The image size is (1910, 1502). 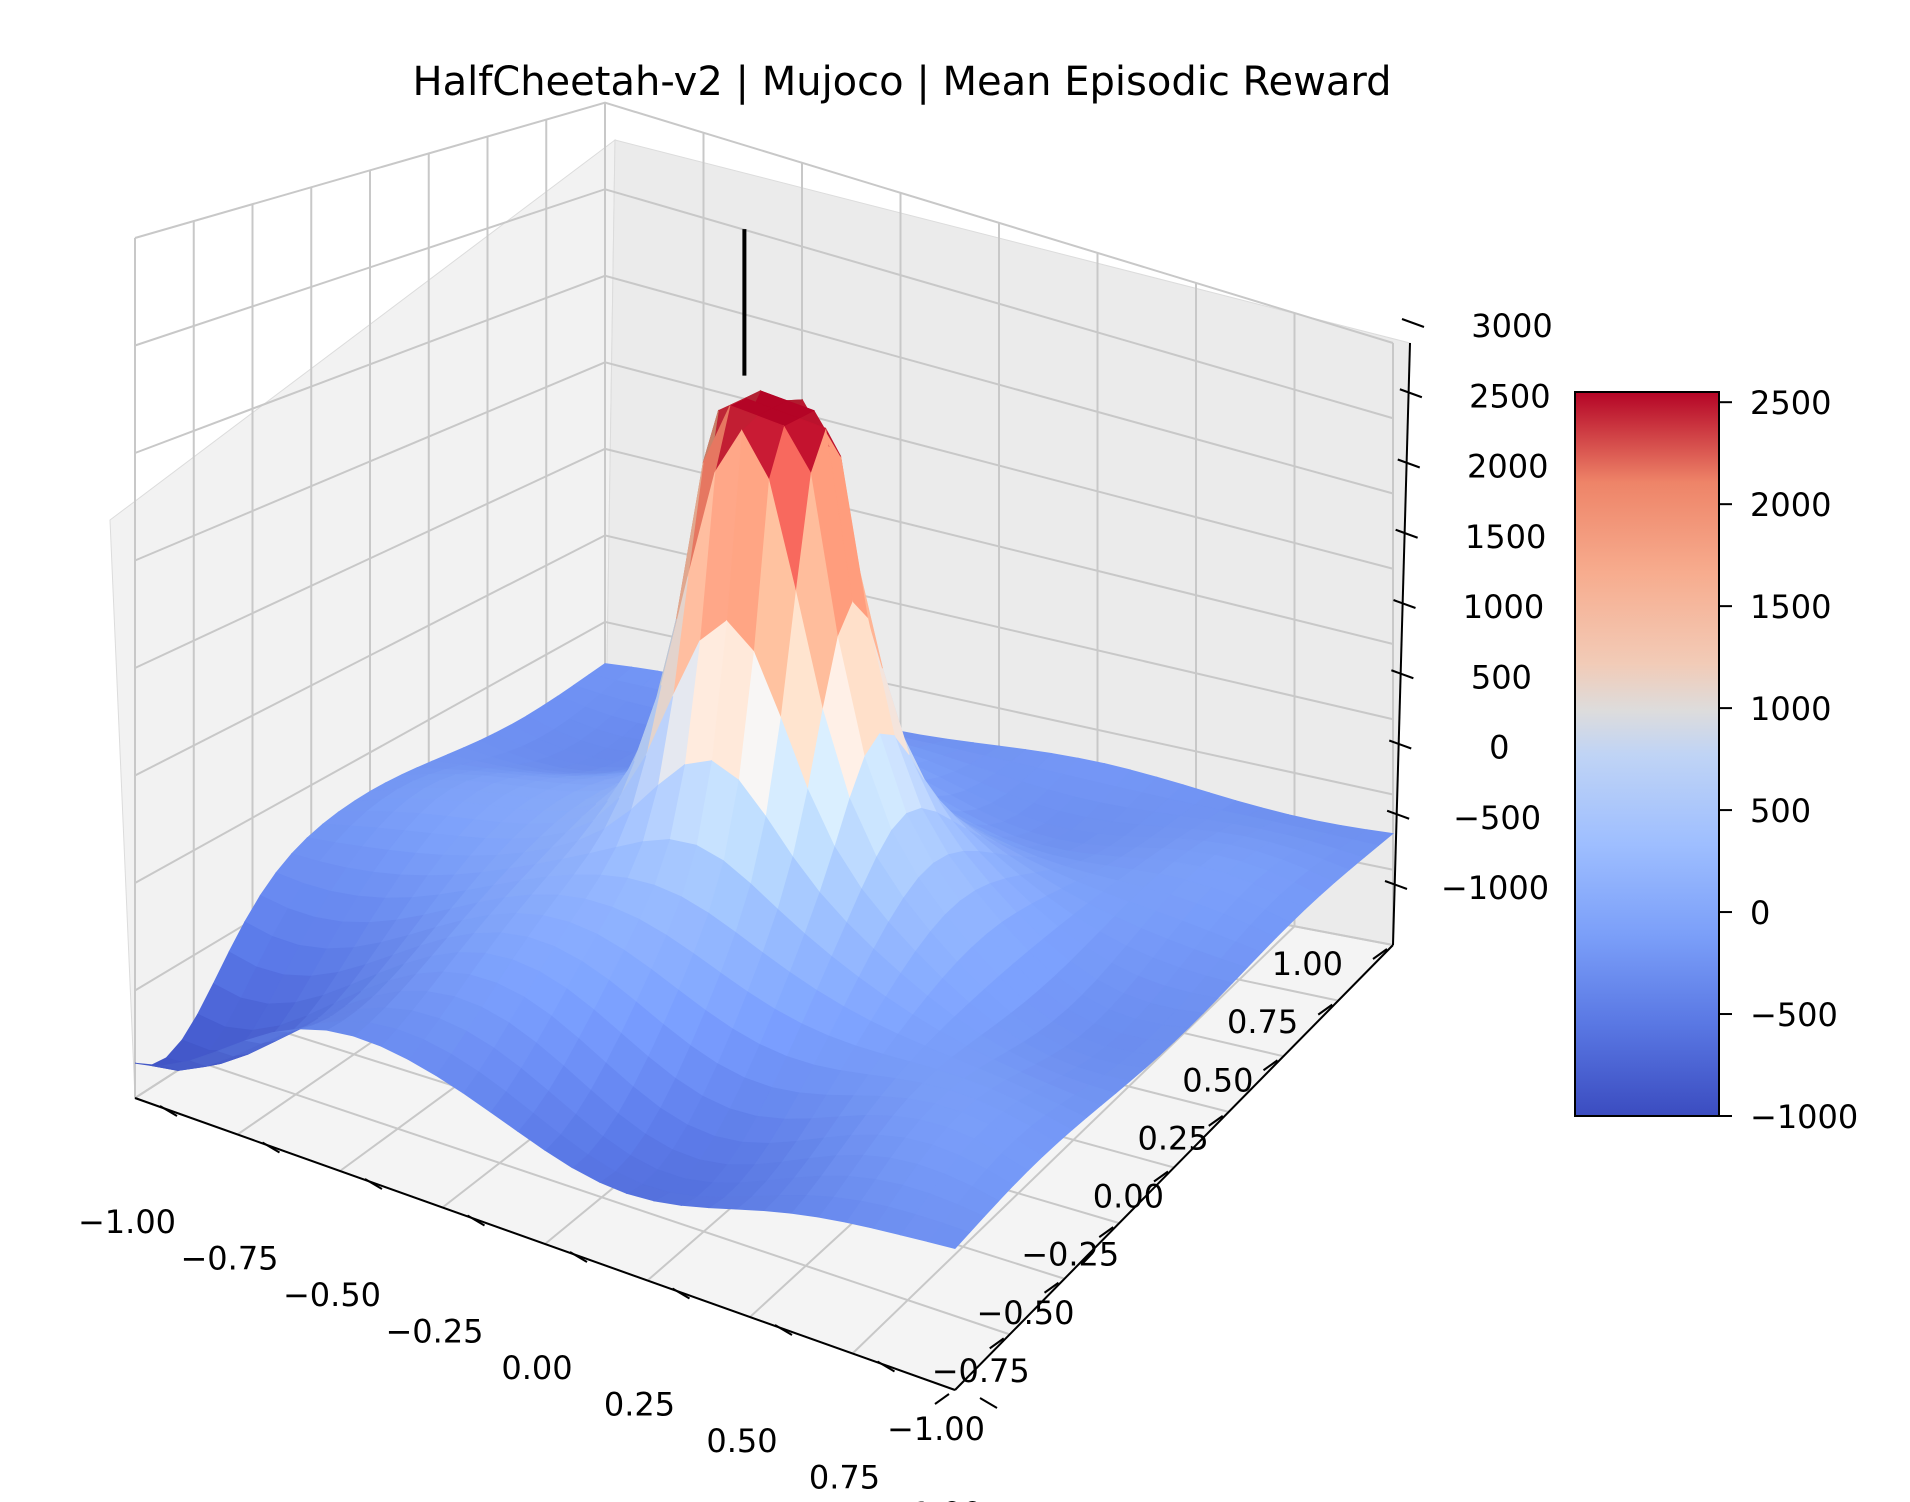 I want to click on y-tick-label: 0.75, so click(x=1262, y=1022).